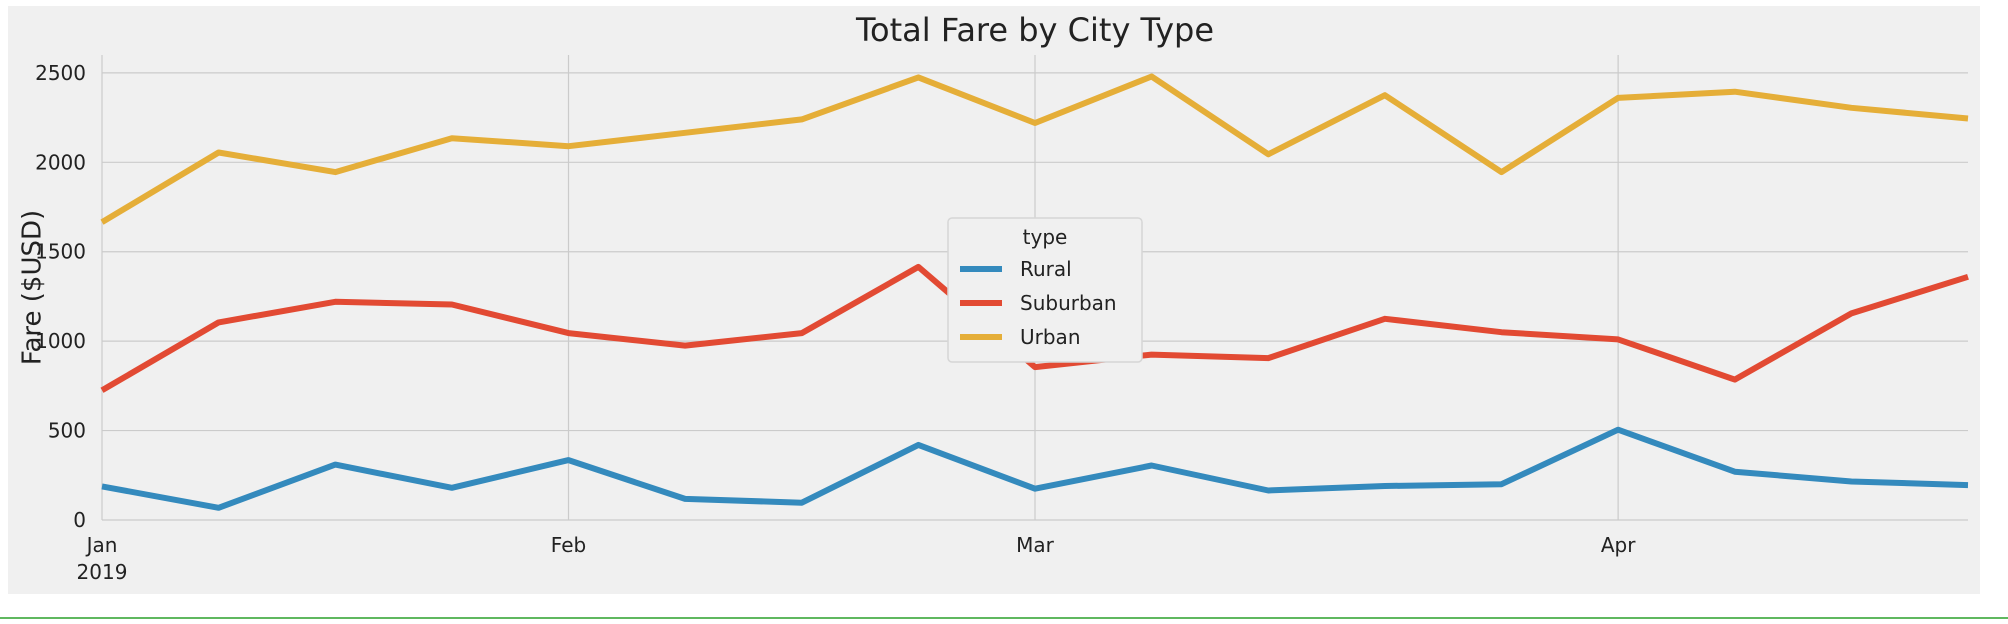  I want to click on x-tick-sublabel: 2019, so click(102, 572).